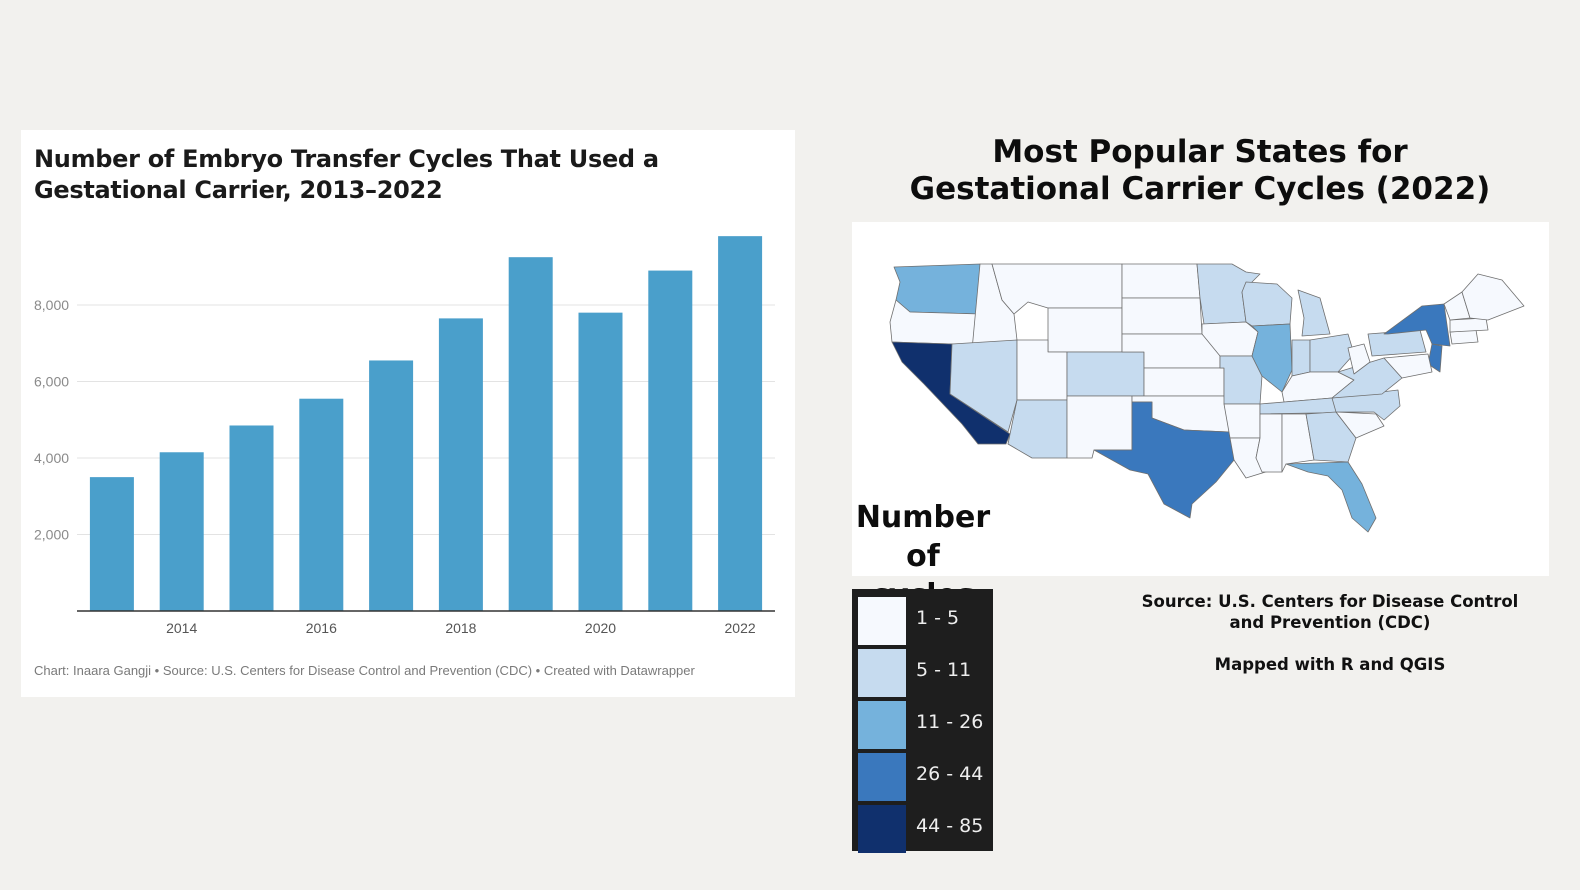 This screenshot has width=1580, height=890. Describe the element at coordinates (460, 464) in the screenshot. I see `bar-2018` at that location.